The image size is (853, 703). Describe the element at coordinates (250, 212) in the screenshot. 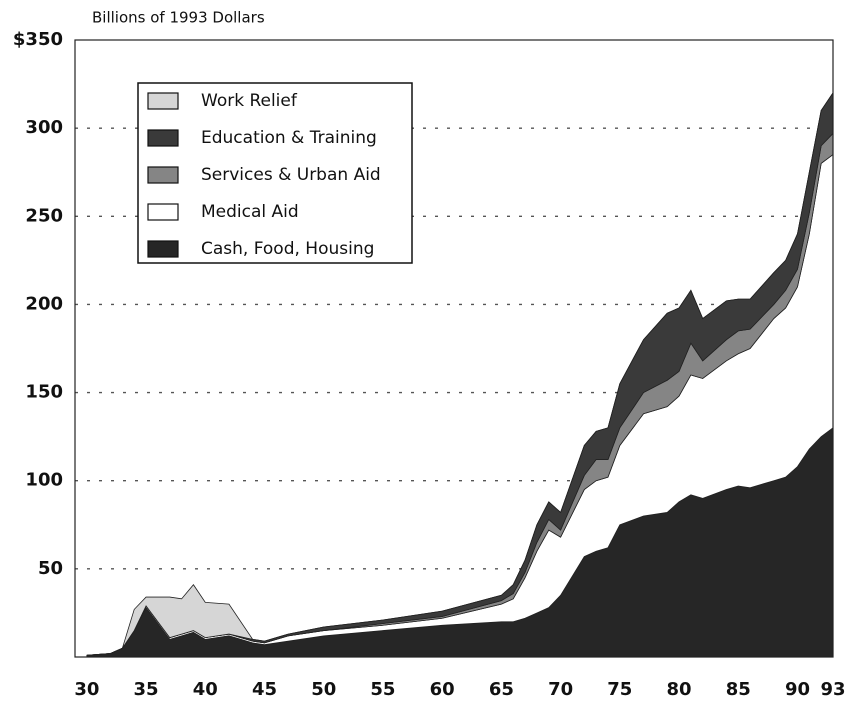

I see `legend-label: Medical Aid` at that location.